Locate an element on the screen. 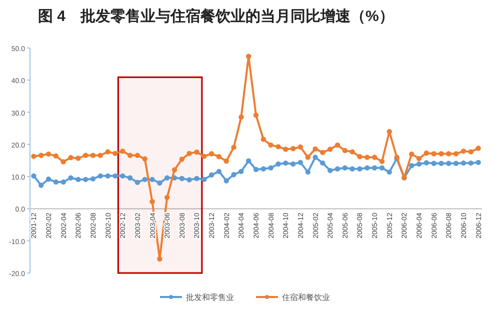 The width and height of the screenshot is (500, 334). legend-label: 住宿和餐饮业 is located at coordinates (306, 297).